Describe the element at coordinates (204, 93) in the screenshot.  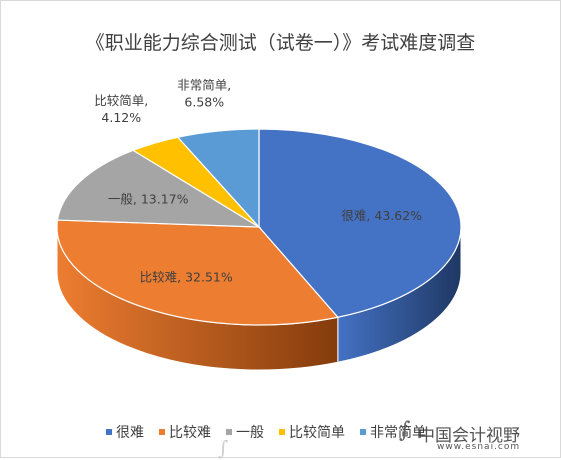
I see `data-label-非常简单: 非常简单, 6.58%` at that location.